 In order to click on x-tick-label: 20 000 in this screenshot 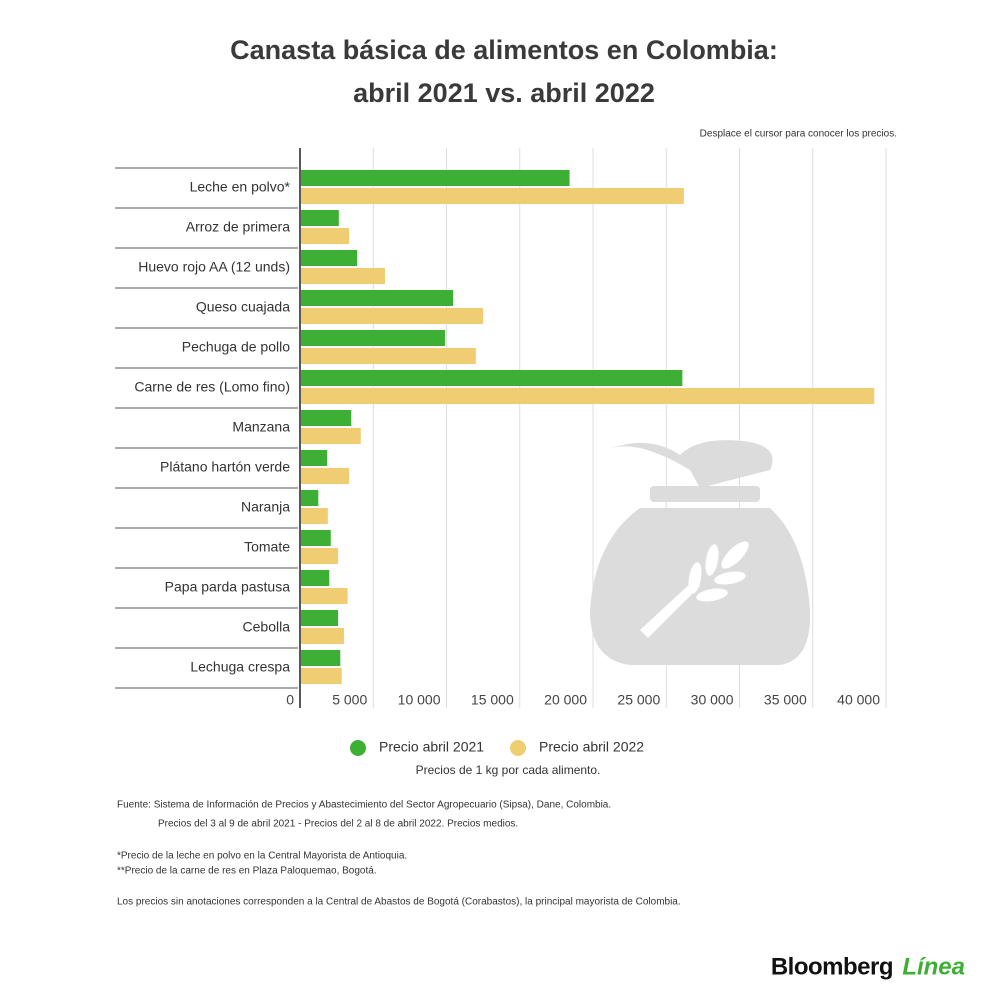, I will do `click(565, 700)`.